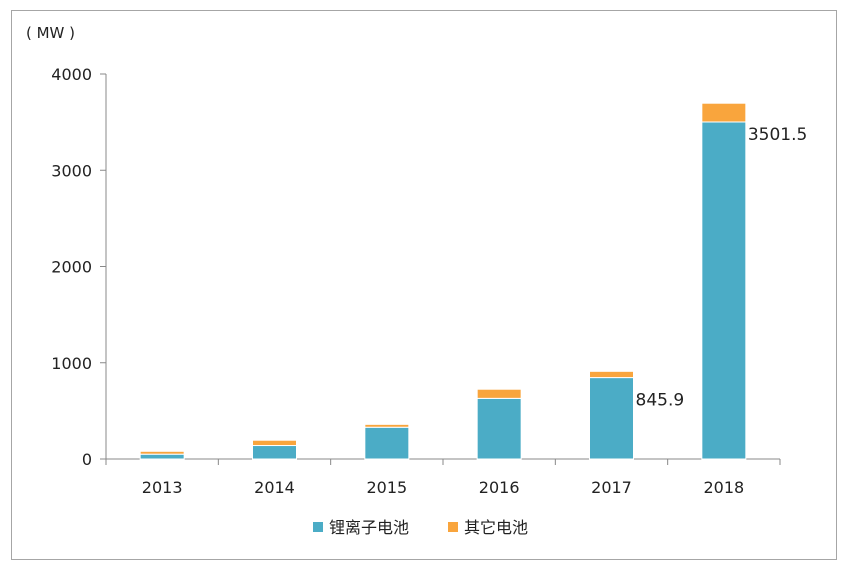 The width and height of the screenshot is (847, 570). I want to click on bar-other-2018, so click(724, 112).